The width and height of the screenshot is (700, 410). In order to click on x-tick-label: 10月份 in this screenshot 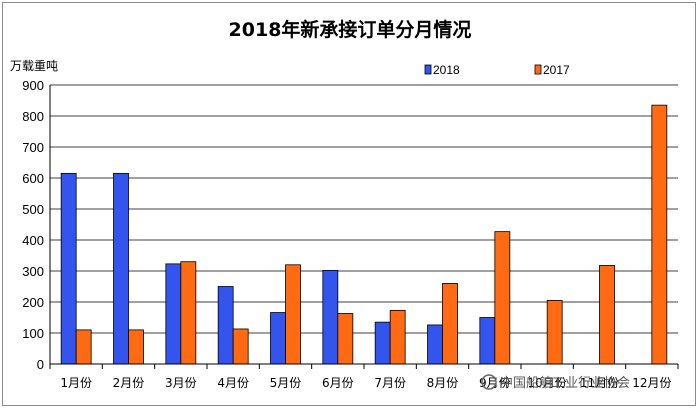, I will do `click(547, 383)`.